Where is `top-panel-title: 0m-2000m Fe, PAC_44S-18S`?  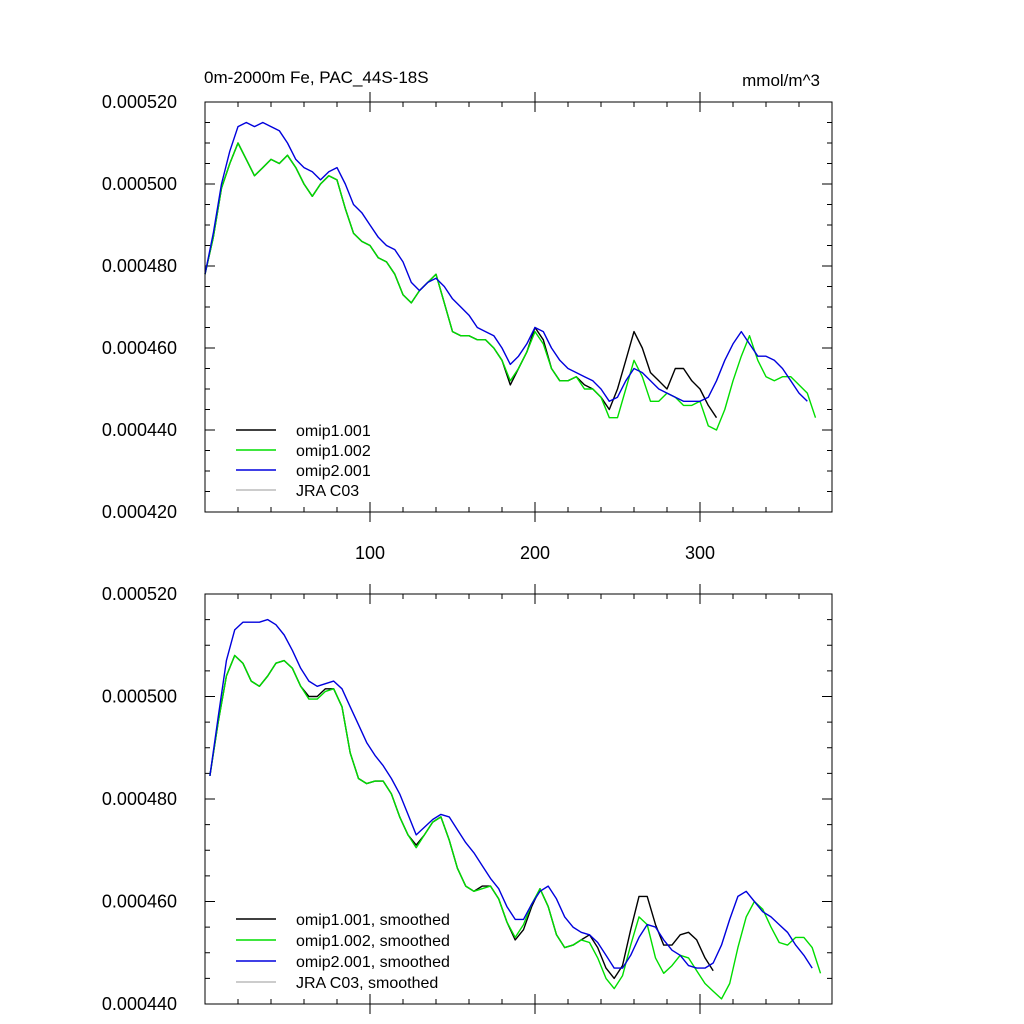 top-panel-title: 0m-2000m Fe, PAC_44S-18S is located at coordinates (316, 77).